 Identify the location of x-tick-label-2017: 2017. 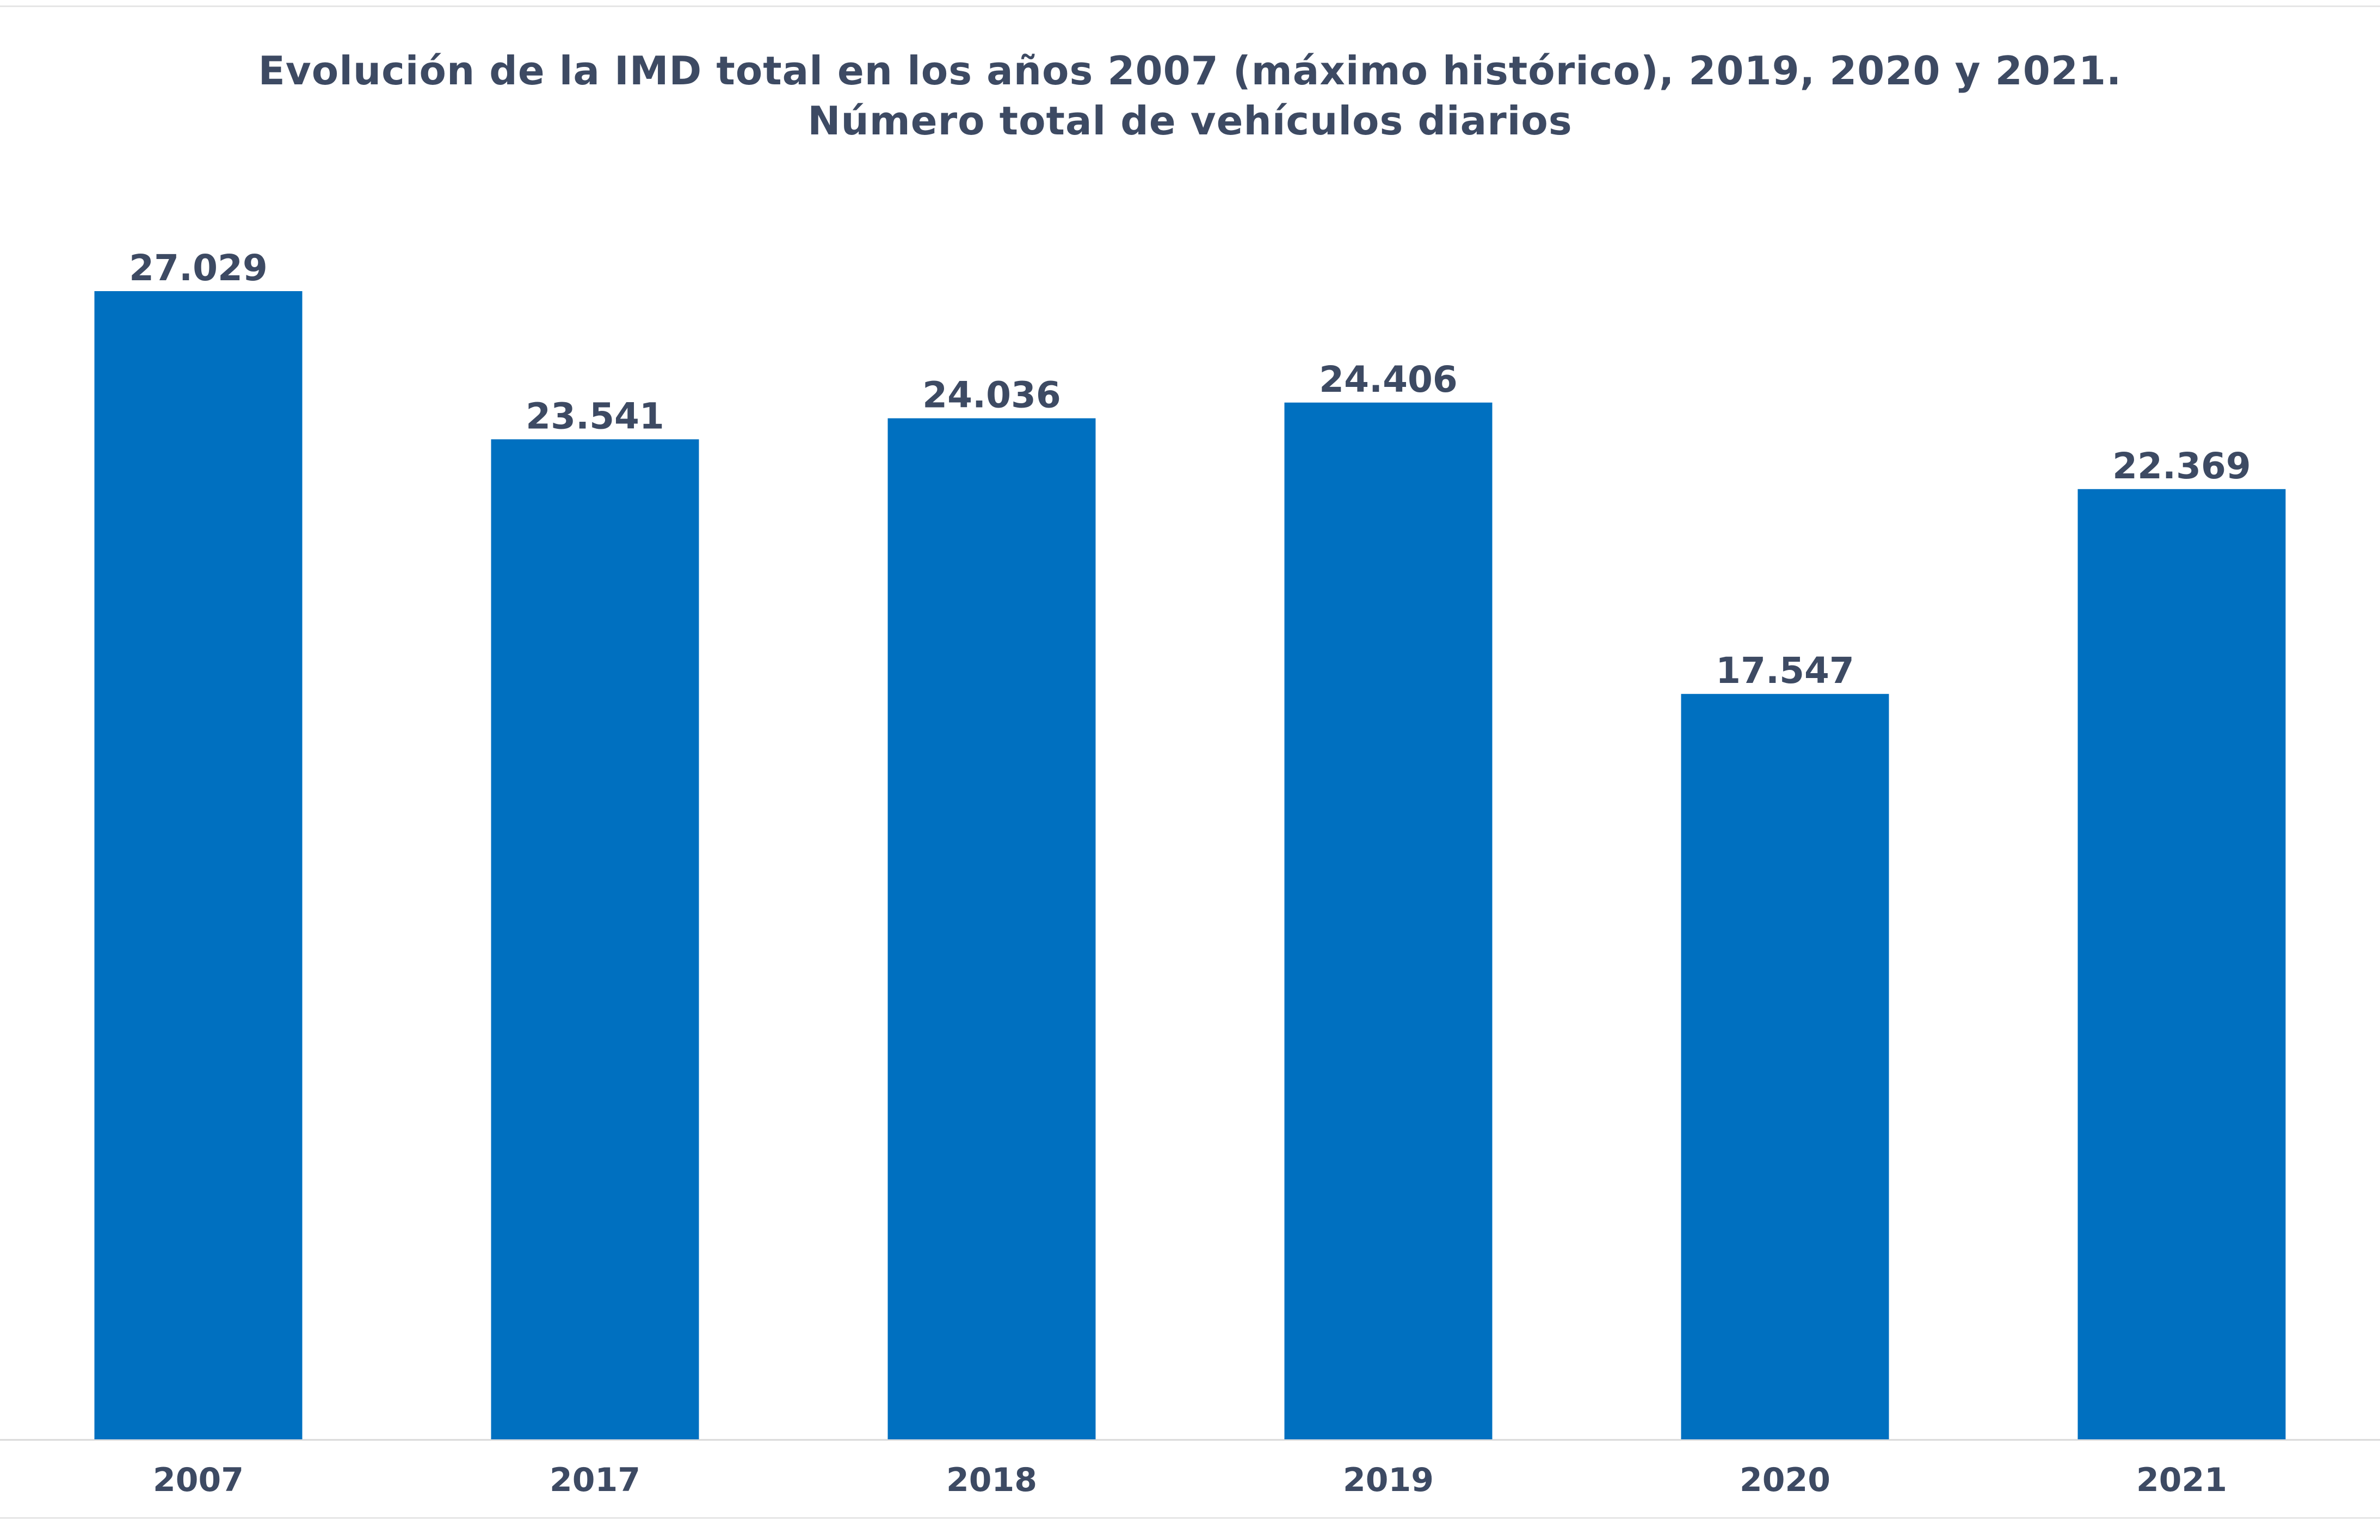
(595, 1480).